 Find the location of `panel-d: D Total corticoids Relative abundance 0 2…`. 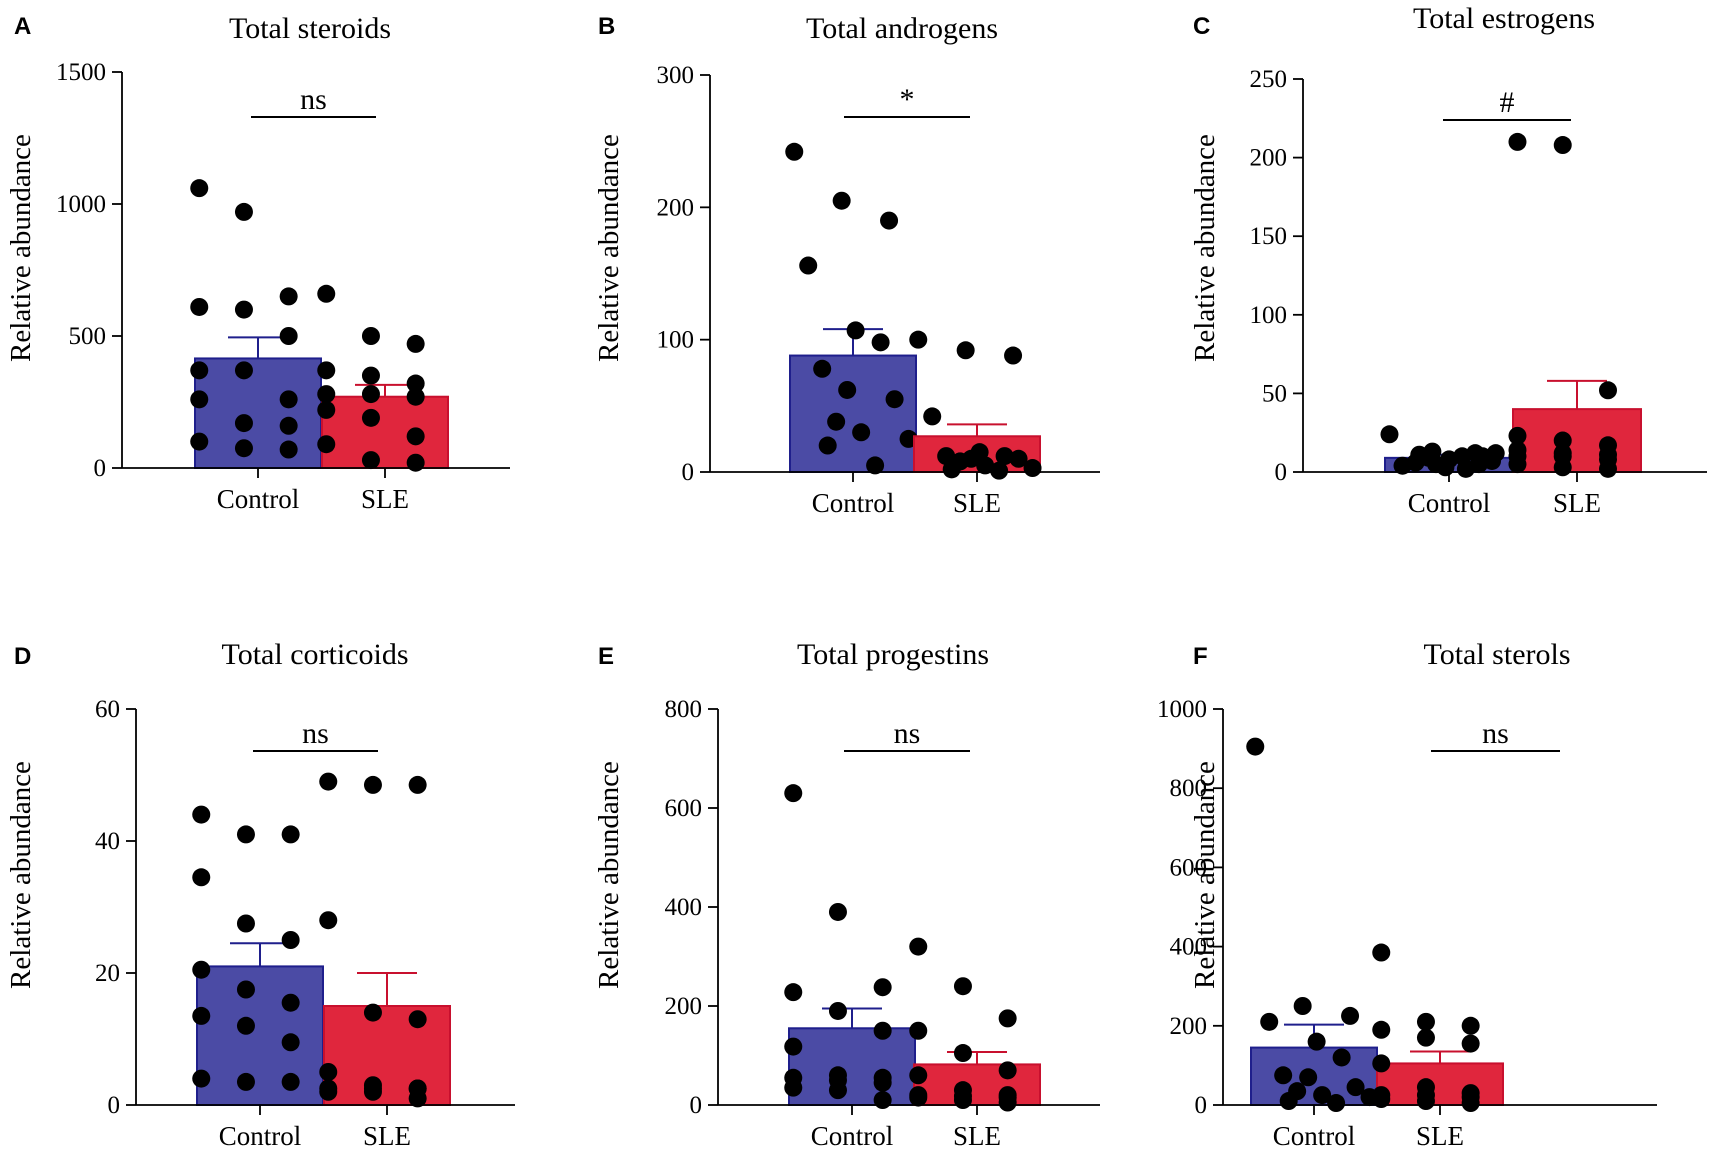

panel-d: D Total corticoids Relative abundance 0 2… is located at coordinates (260, 894).